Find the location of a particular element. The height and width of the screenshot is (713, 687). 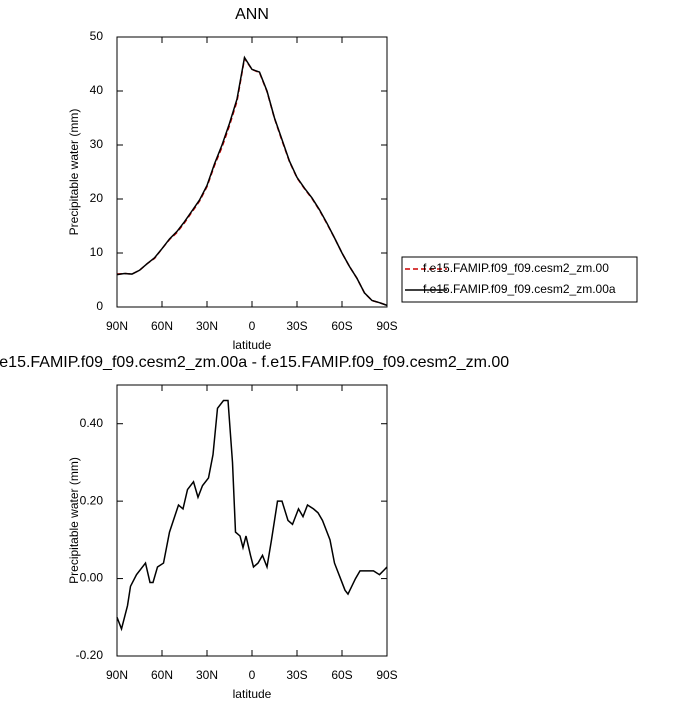

chart-title: ANN is located at coordinates (252, 14).